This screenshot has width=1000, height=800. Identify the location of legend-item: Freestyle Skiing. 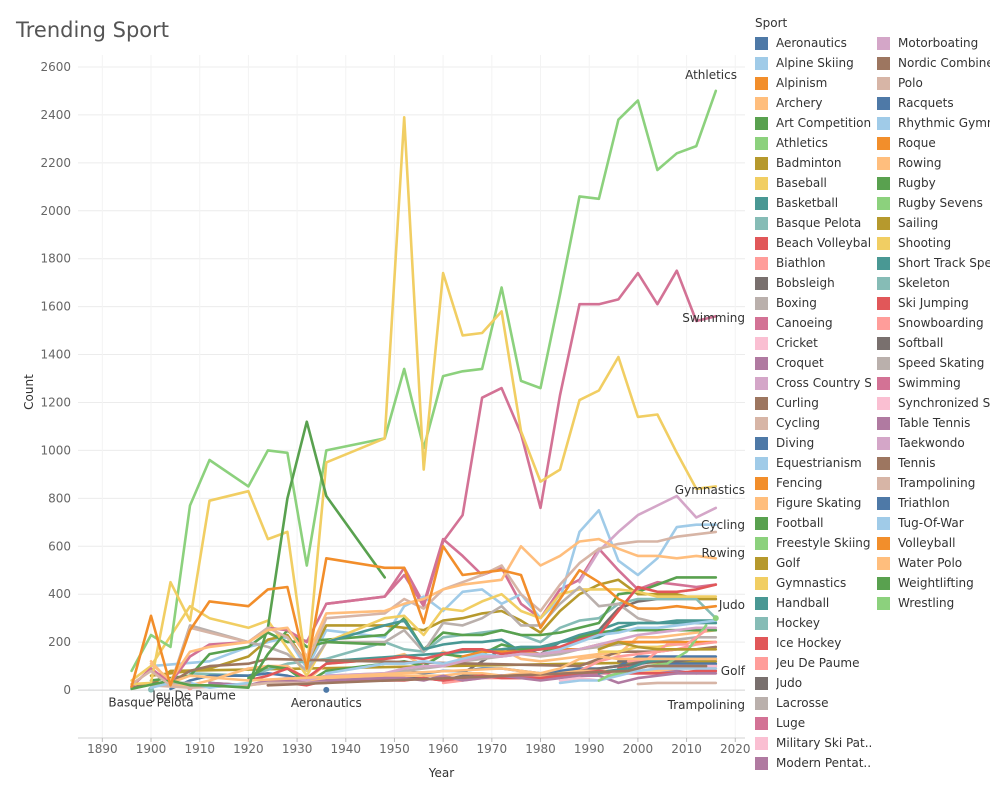
(813, 543).